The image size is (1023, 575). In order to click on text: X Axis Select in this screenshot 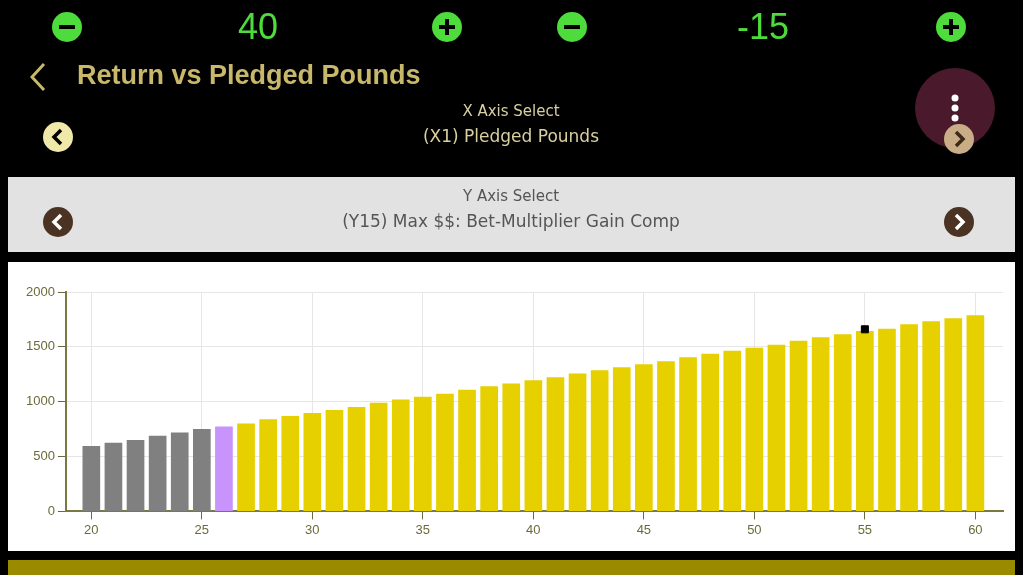, I will do `click(511, 111)`.